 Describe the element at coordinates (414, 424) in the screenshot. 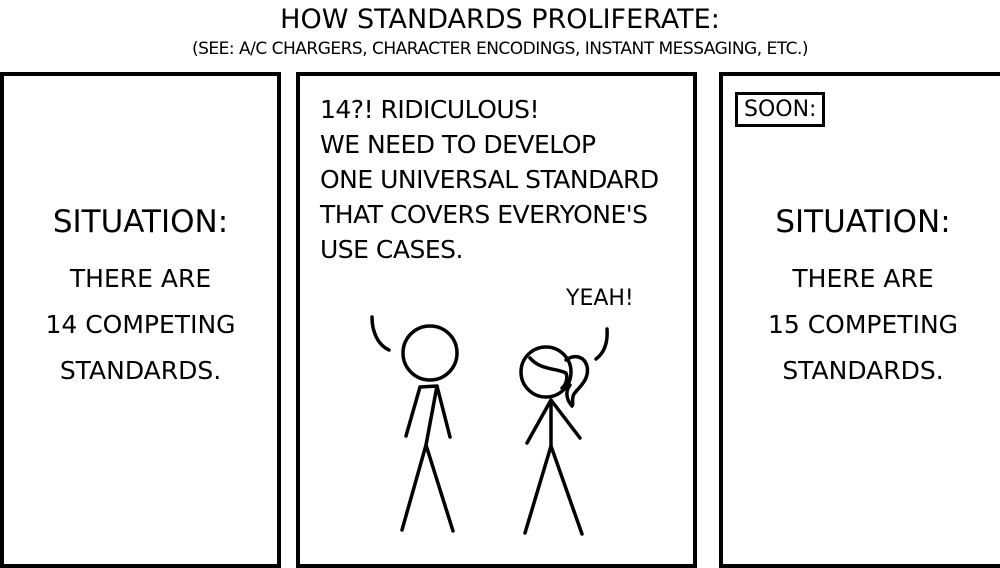

I see `man-stick-figure-icon` at that location.